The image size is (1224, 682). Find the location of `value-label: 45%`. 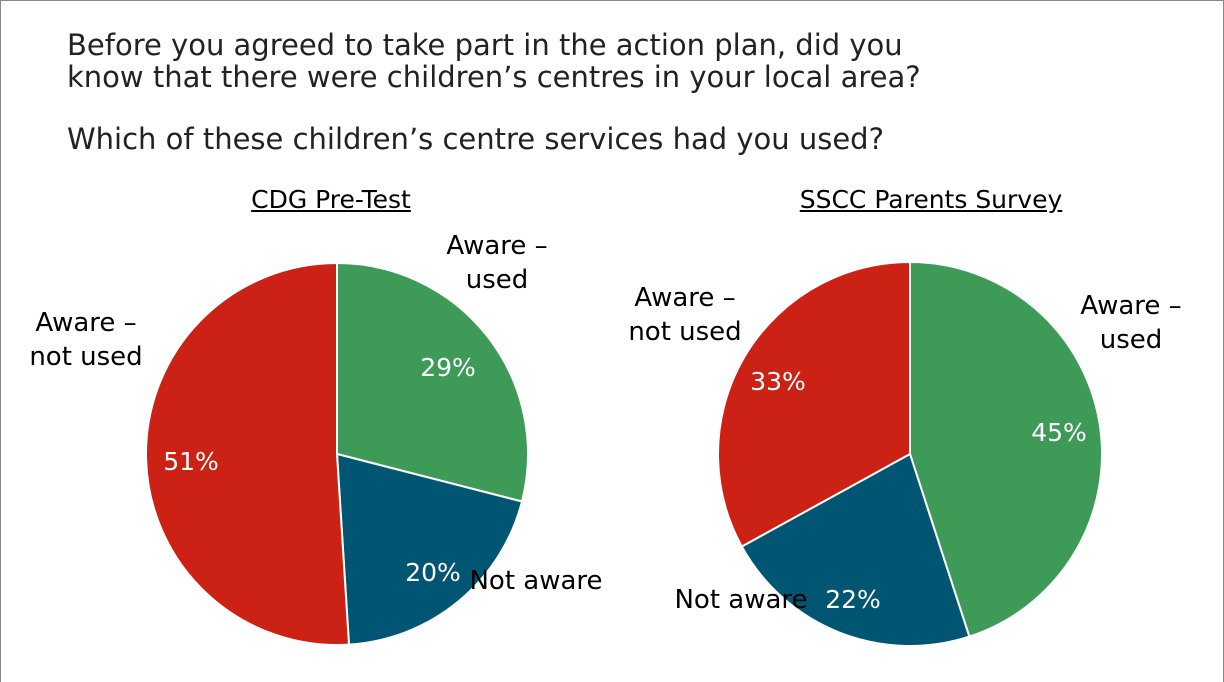

value-label: 45% is located at coordinates (1059, 432).